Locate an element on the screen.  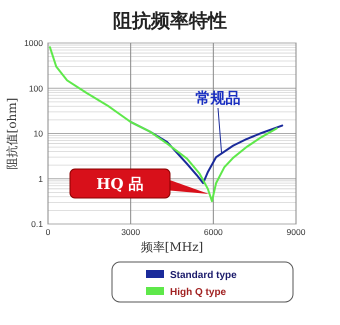
x-tick-label: 0 is located at coordinates (48, 232).